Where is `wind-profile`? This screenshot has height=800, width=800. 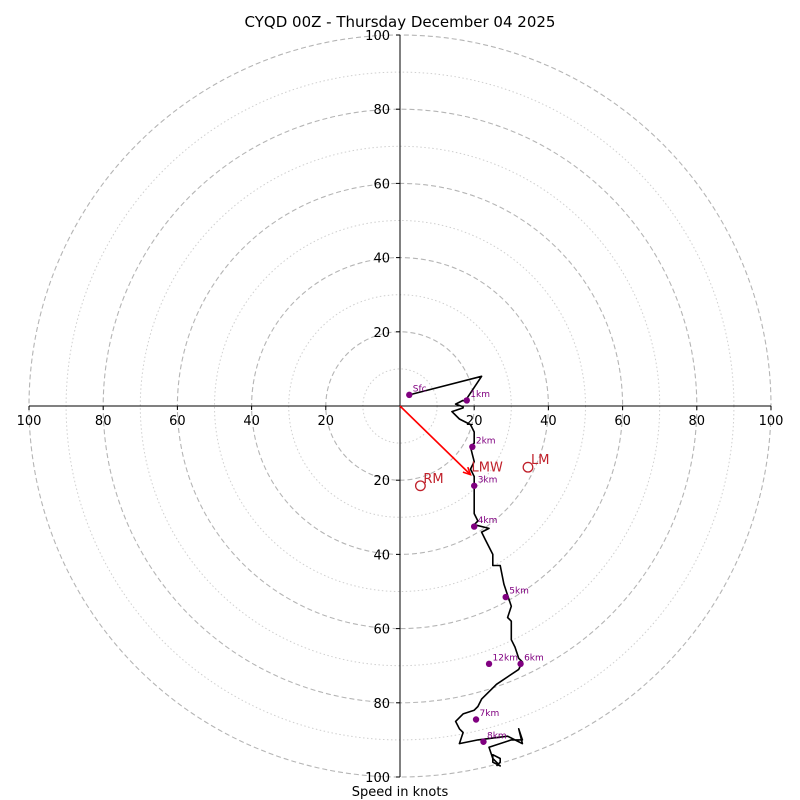 wind-profile is located at coordinates (466, 571).